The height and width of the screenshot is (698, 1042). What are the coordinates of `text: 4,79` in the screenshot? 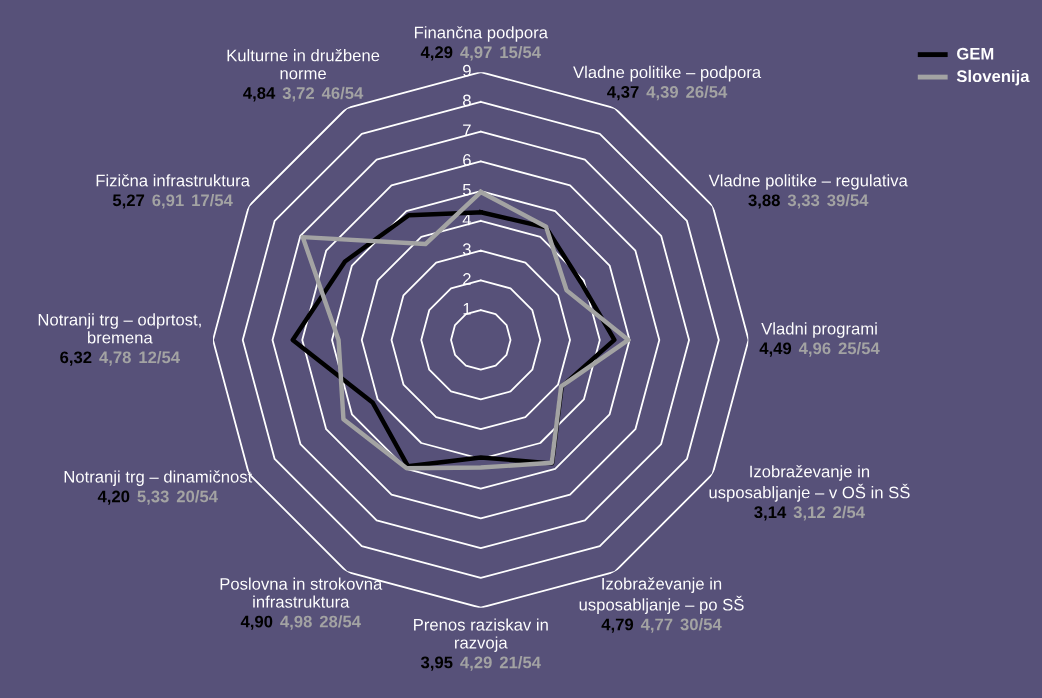 It's located at (617, 625).